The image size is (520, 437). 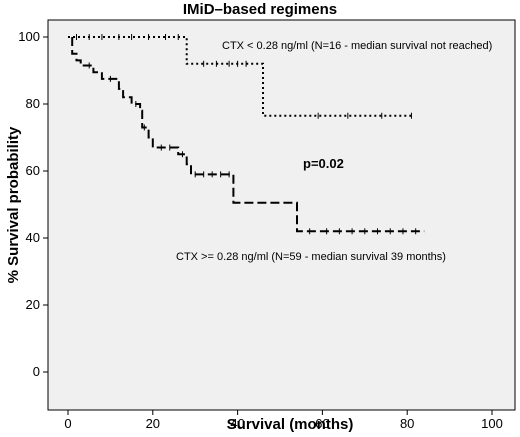 What do you see at coordinates (260, 9) in the screenshot?
I see `chart-title: IMiD–based regimens` at bounding box center [260, 9].